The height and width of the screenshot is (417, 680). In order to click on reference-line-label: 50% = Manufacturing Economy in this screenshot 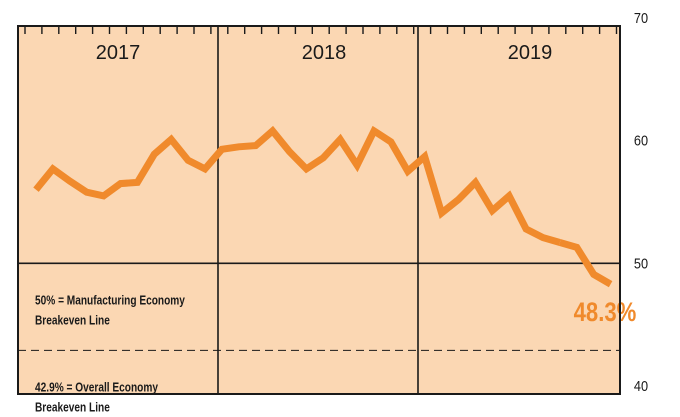, I will do `click(110, 300)`.